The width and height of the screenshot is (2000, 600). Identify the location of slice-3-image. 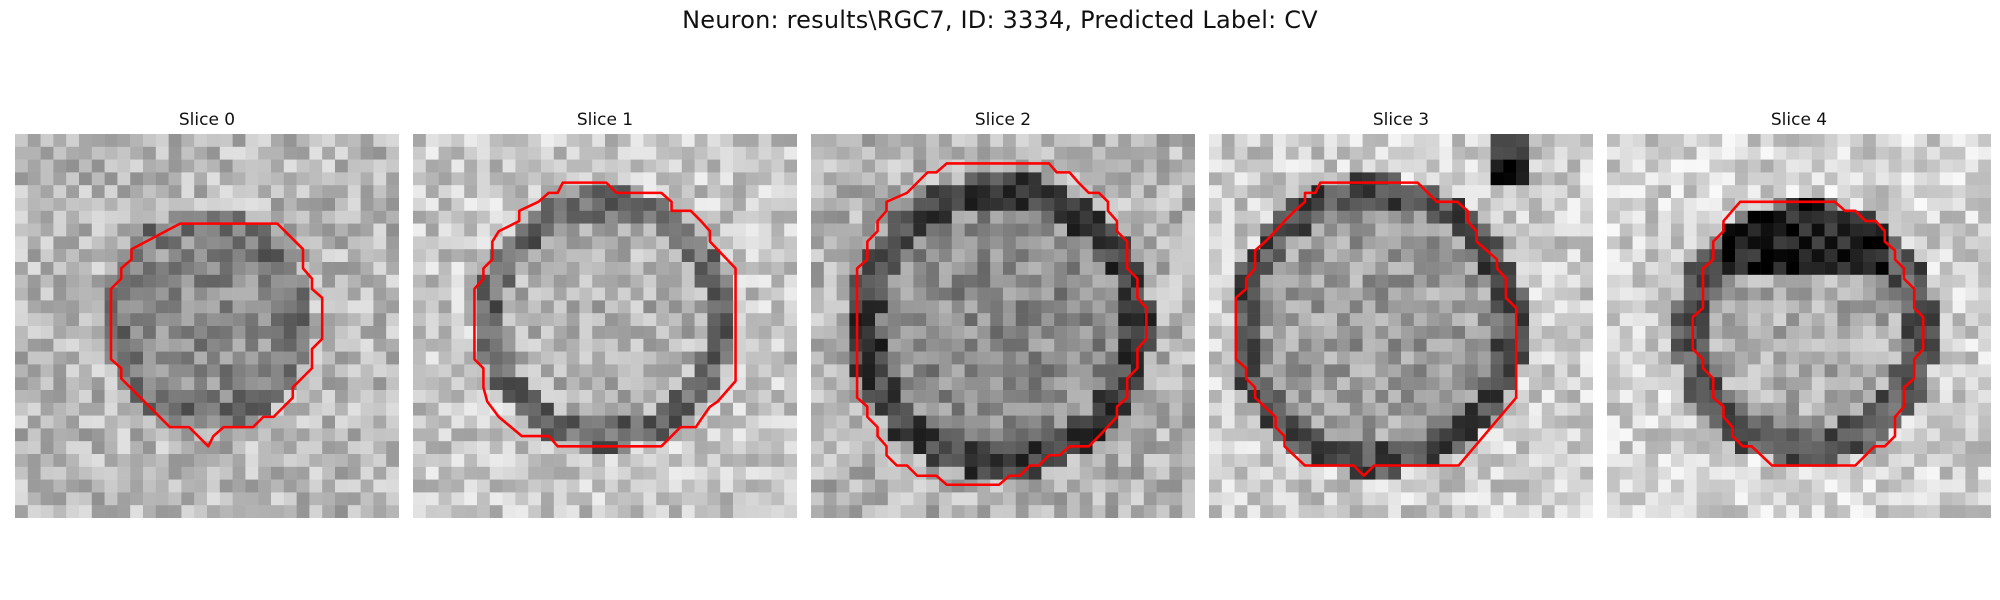
(1401, 326).